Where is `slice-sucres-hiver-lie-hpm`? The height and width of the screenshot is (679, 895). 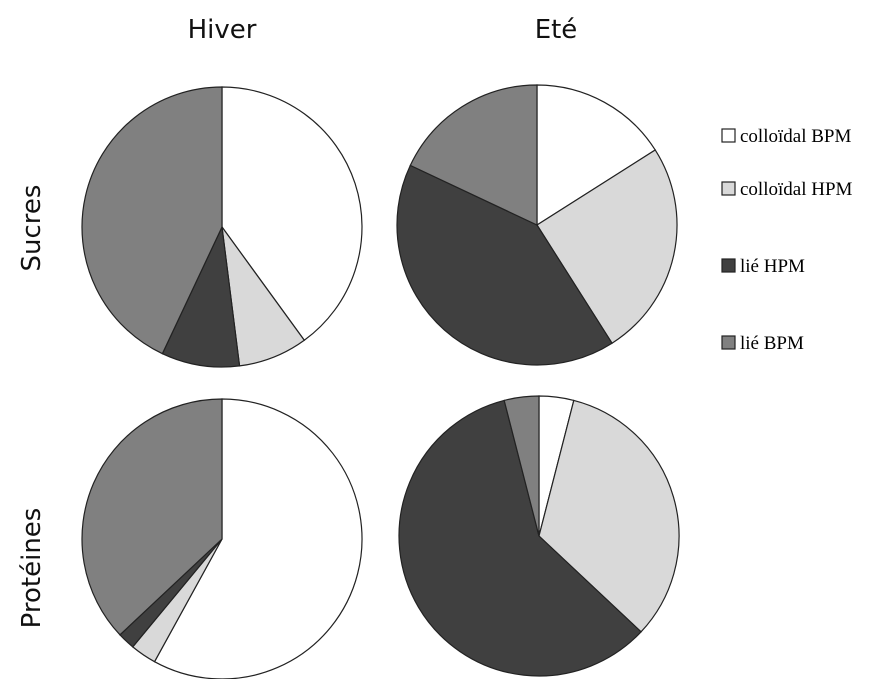 slice-sucres-hiver-lie-hpm is located at coordinates (201, 296).